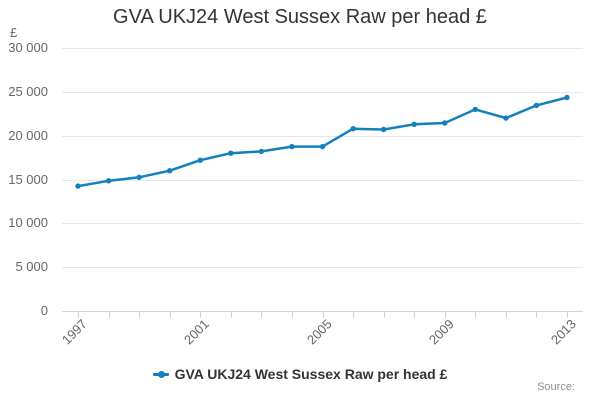  Describe the element at coordinates (383, 129) in the screenshot. I see `data-point-2007` at that location.